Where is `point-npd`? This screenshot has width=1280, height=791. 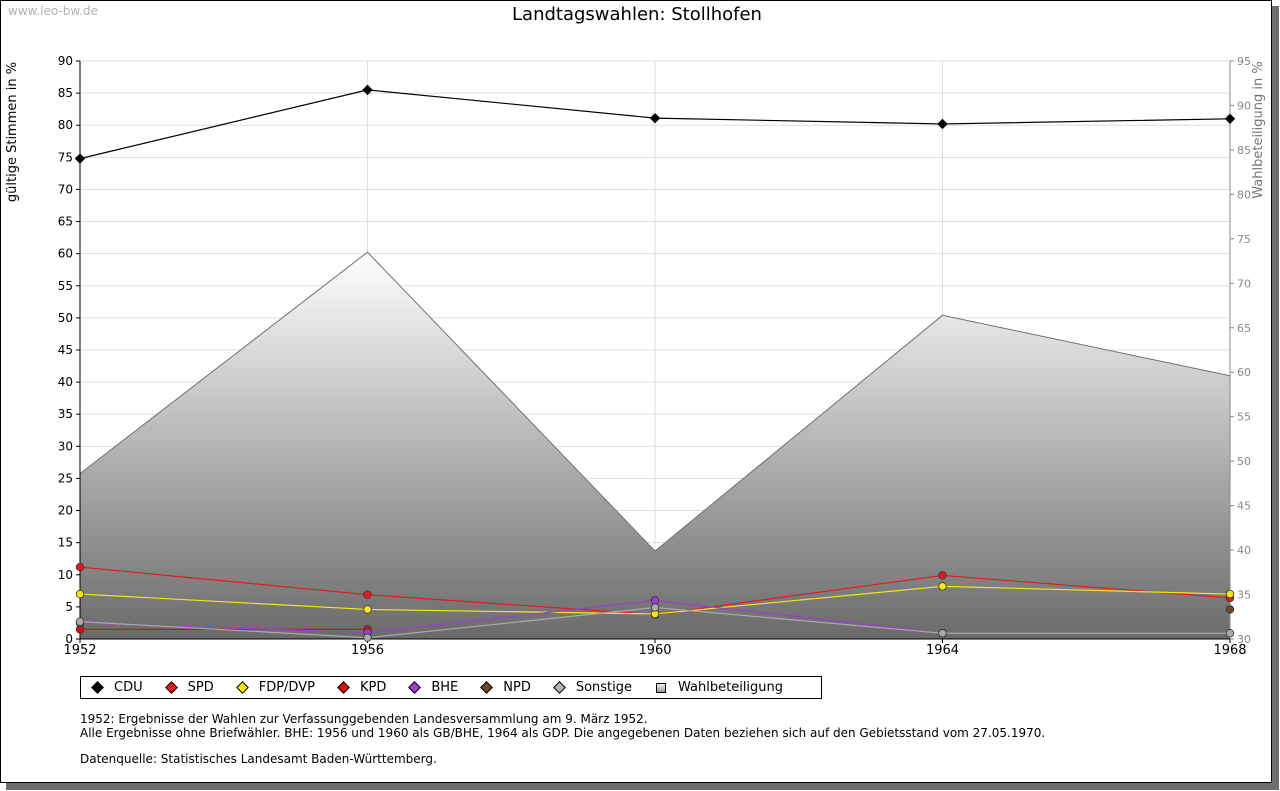 point-npd is located at coordinates (1230, 609).